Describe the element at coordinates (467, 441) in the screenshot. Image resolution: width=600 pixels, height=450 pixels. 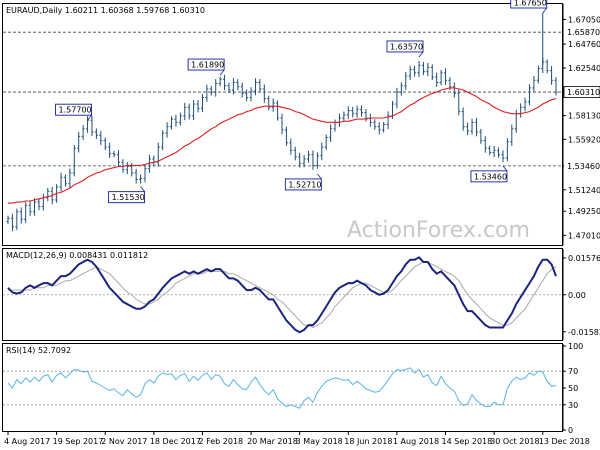
I see `x-tick-label: 14 Sep 2018` at that location.